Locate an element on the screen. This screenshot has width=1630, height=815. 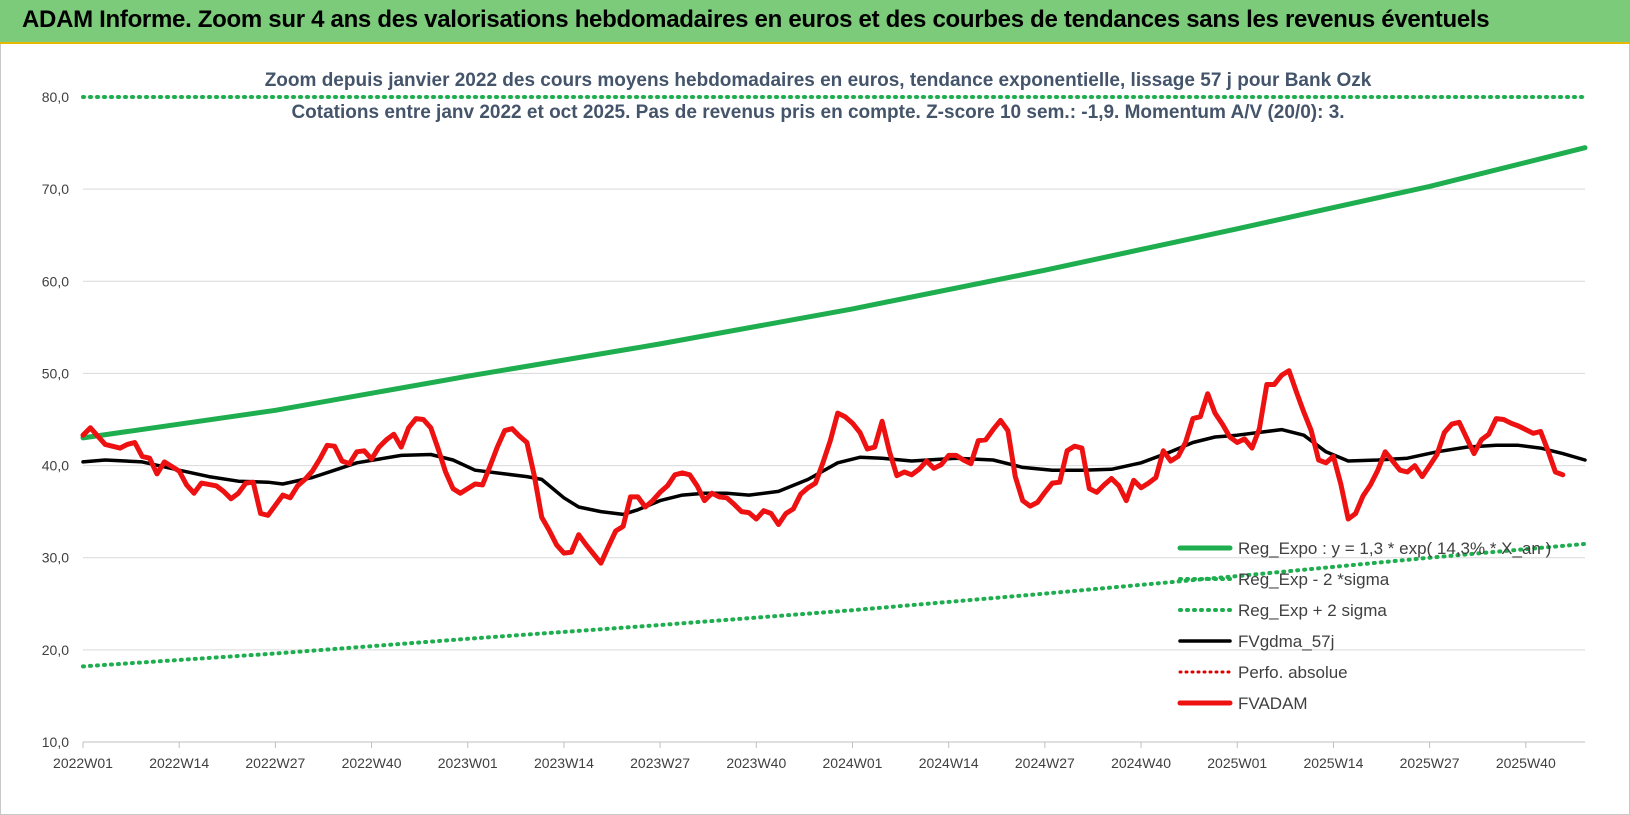
y-tick-label: 60,0 is located at coordinates (55, 281).